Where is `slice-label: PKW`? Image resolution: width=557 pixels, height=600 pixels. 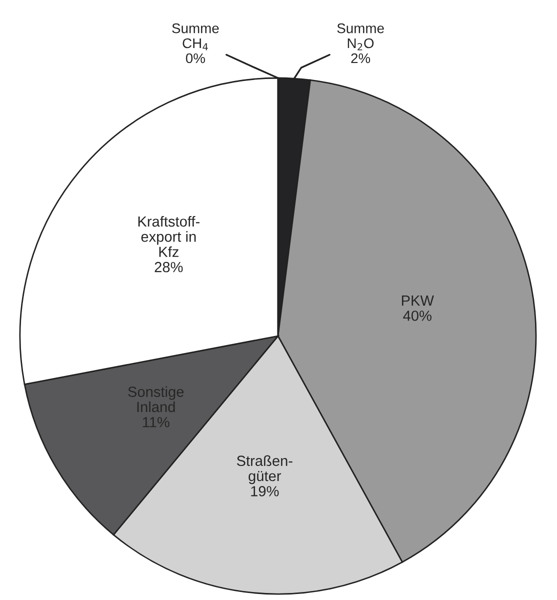 slice-label: PKW is located at coordinates (418, 301).